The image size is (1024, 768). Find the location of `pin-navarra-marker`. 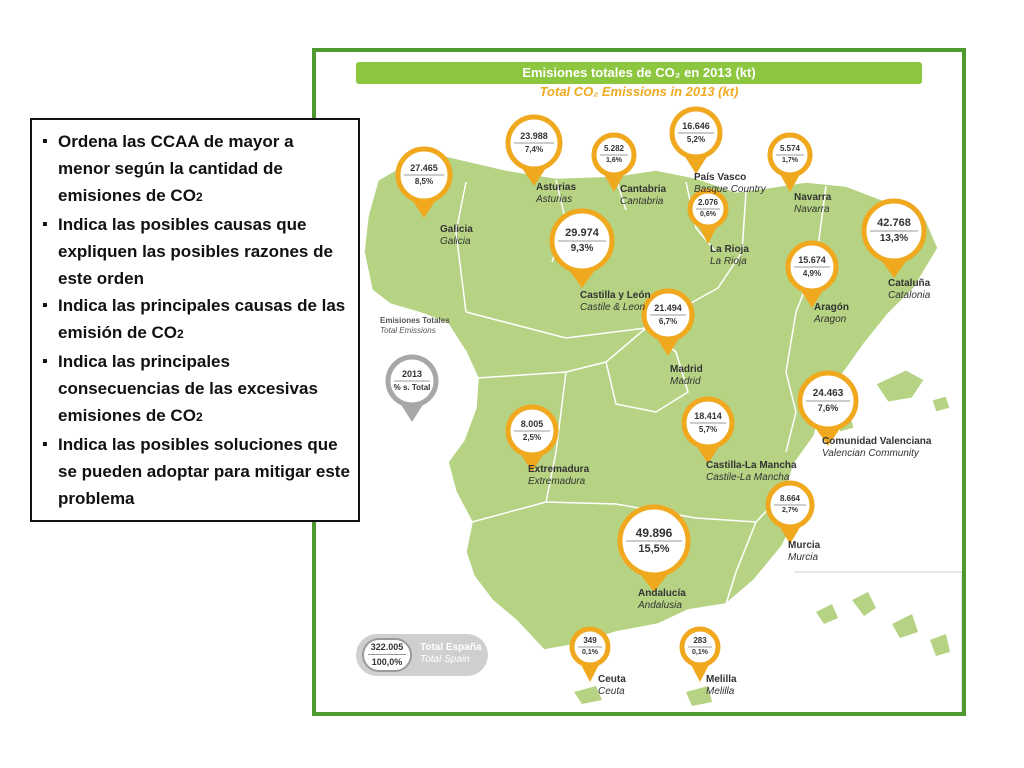

pin-navarra-marker is located at coordinates (790, 162).